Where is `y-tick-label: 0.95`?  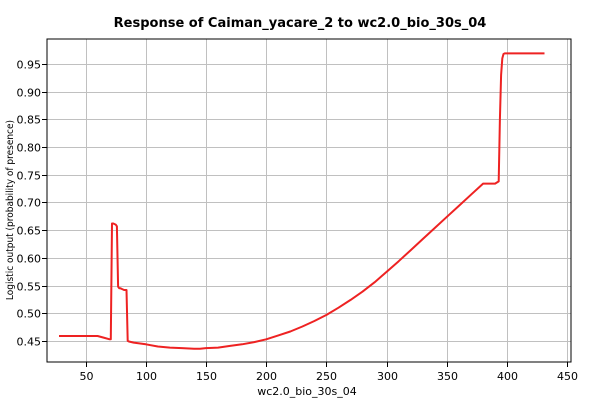
y-tick-label: 0.95 is located at coordinates (29, 65).